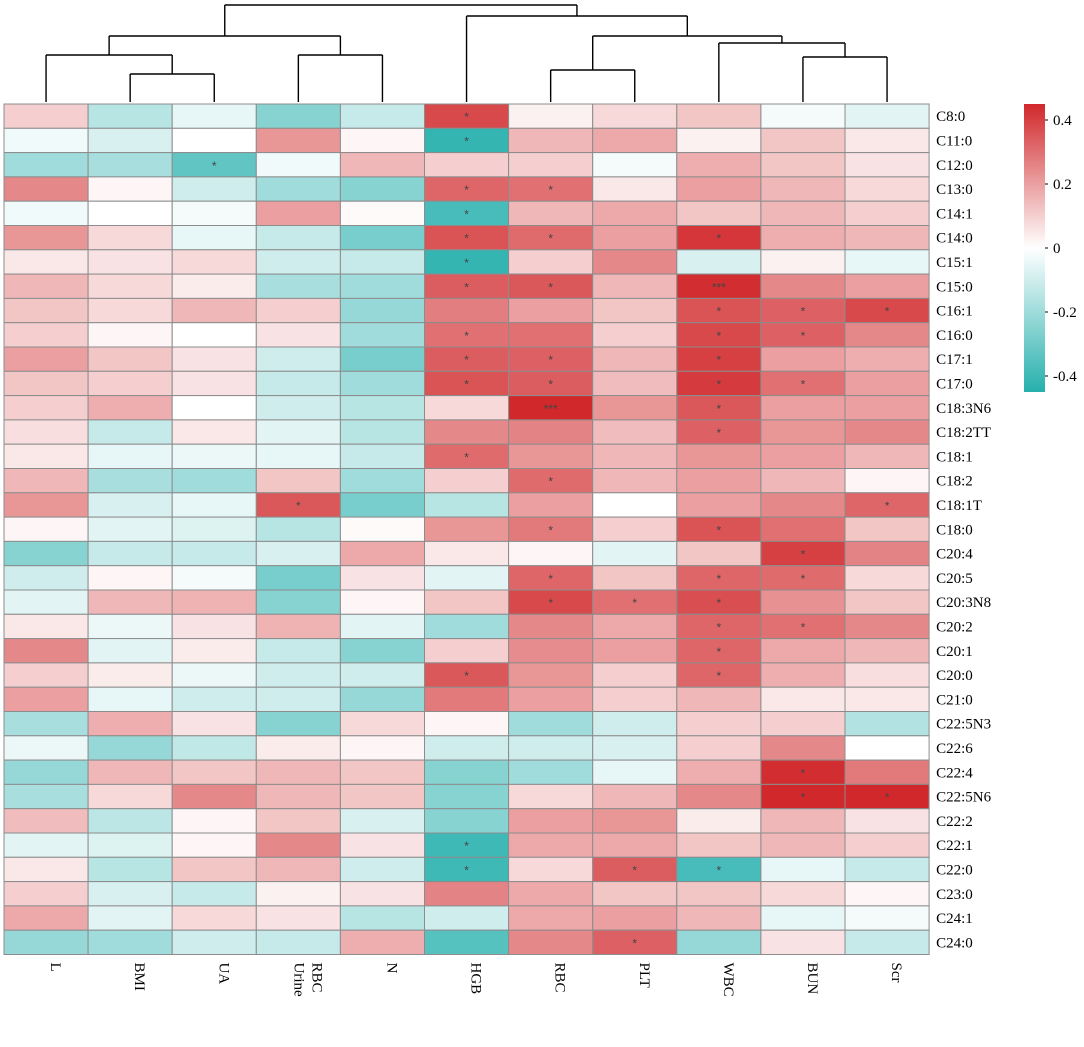 This screenshot has height=1047, width=1084. I want to click on cell-c22-2-ua, so click(214, 821).